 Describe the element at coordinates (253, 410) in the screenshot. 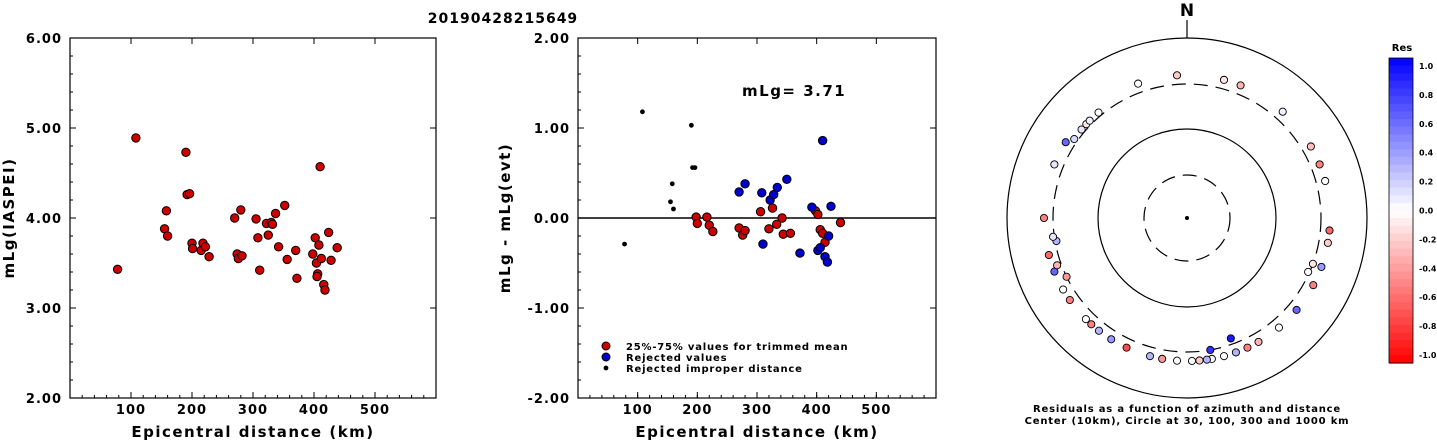

I see `x-tick-label: 300` at that location.